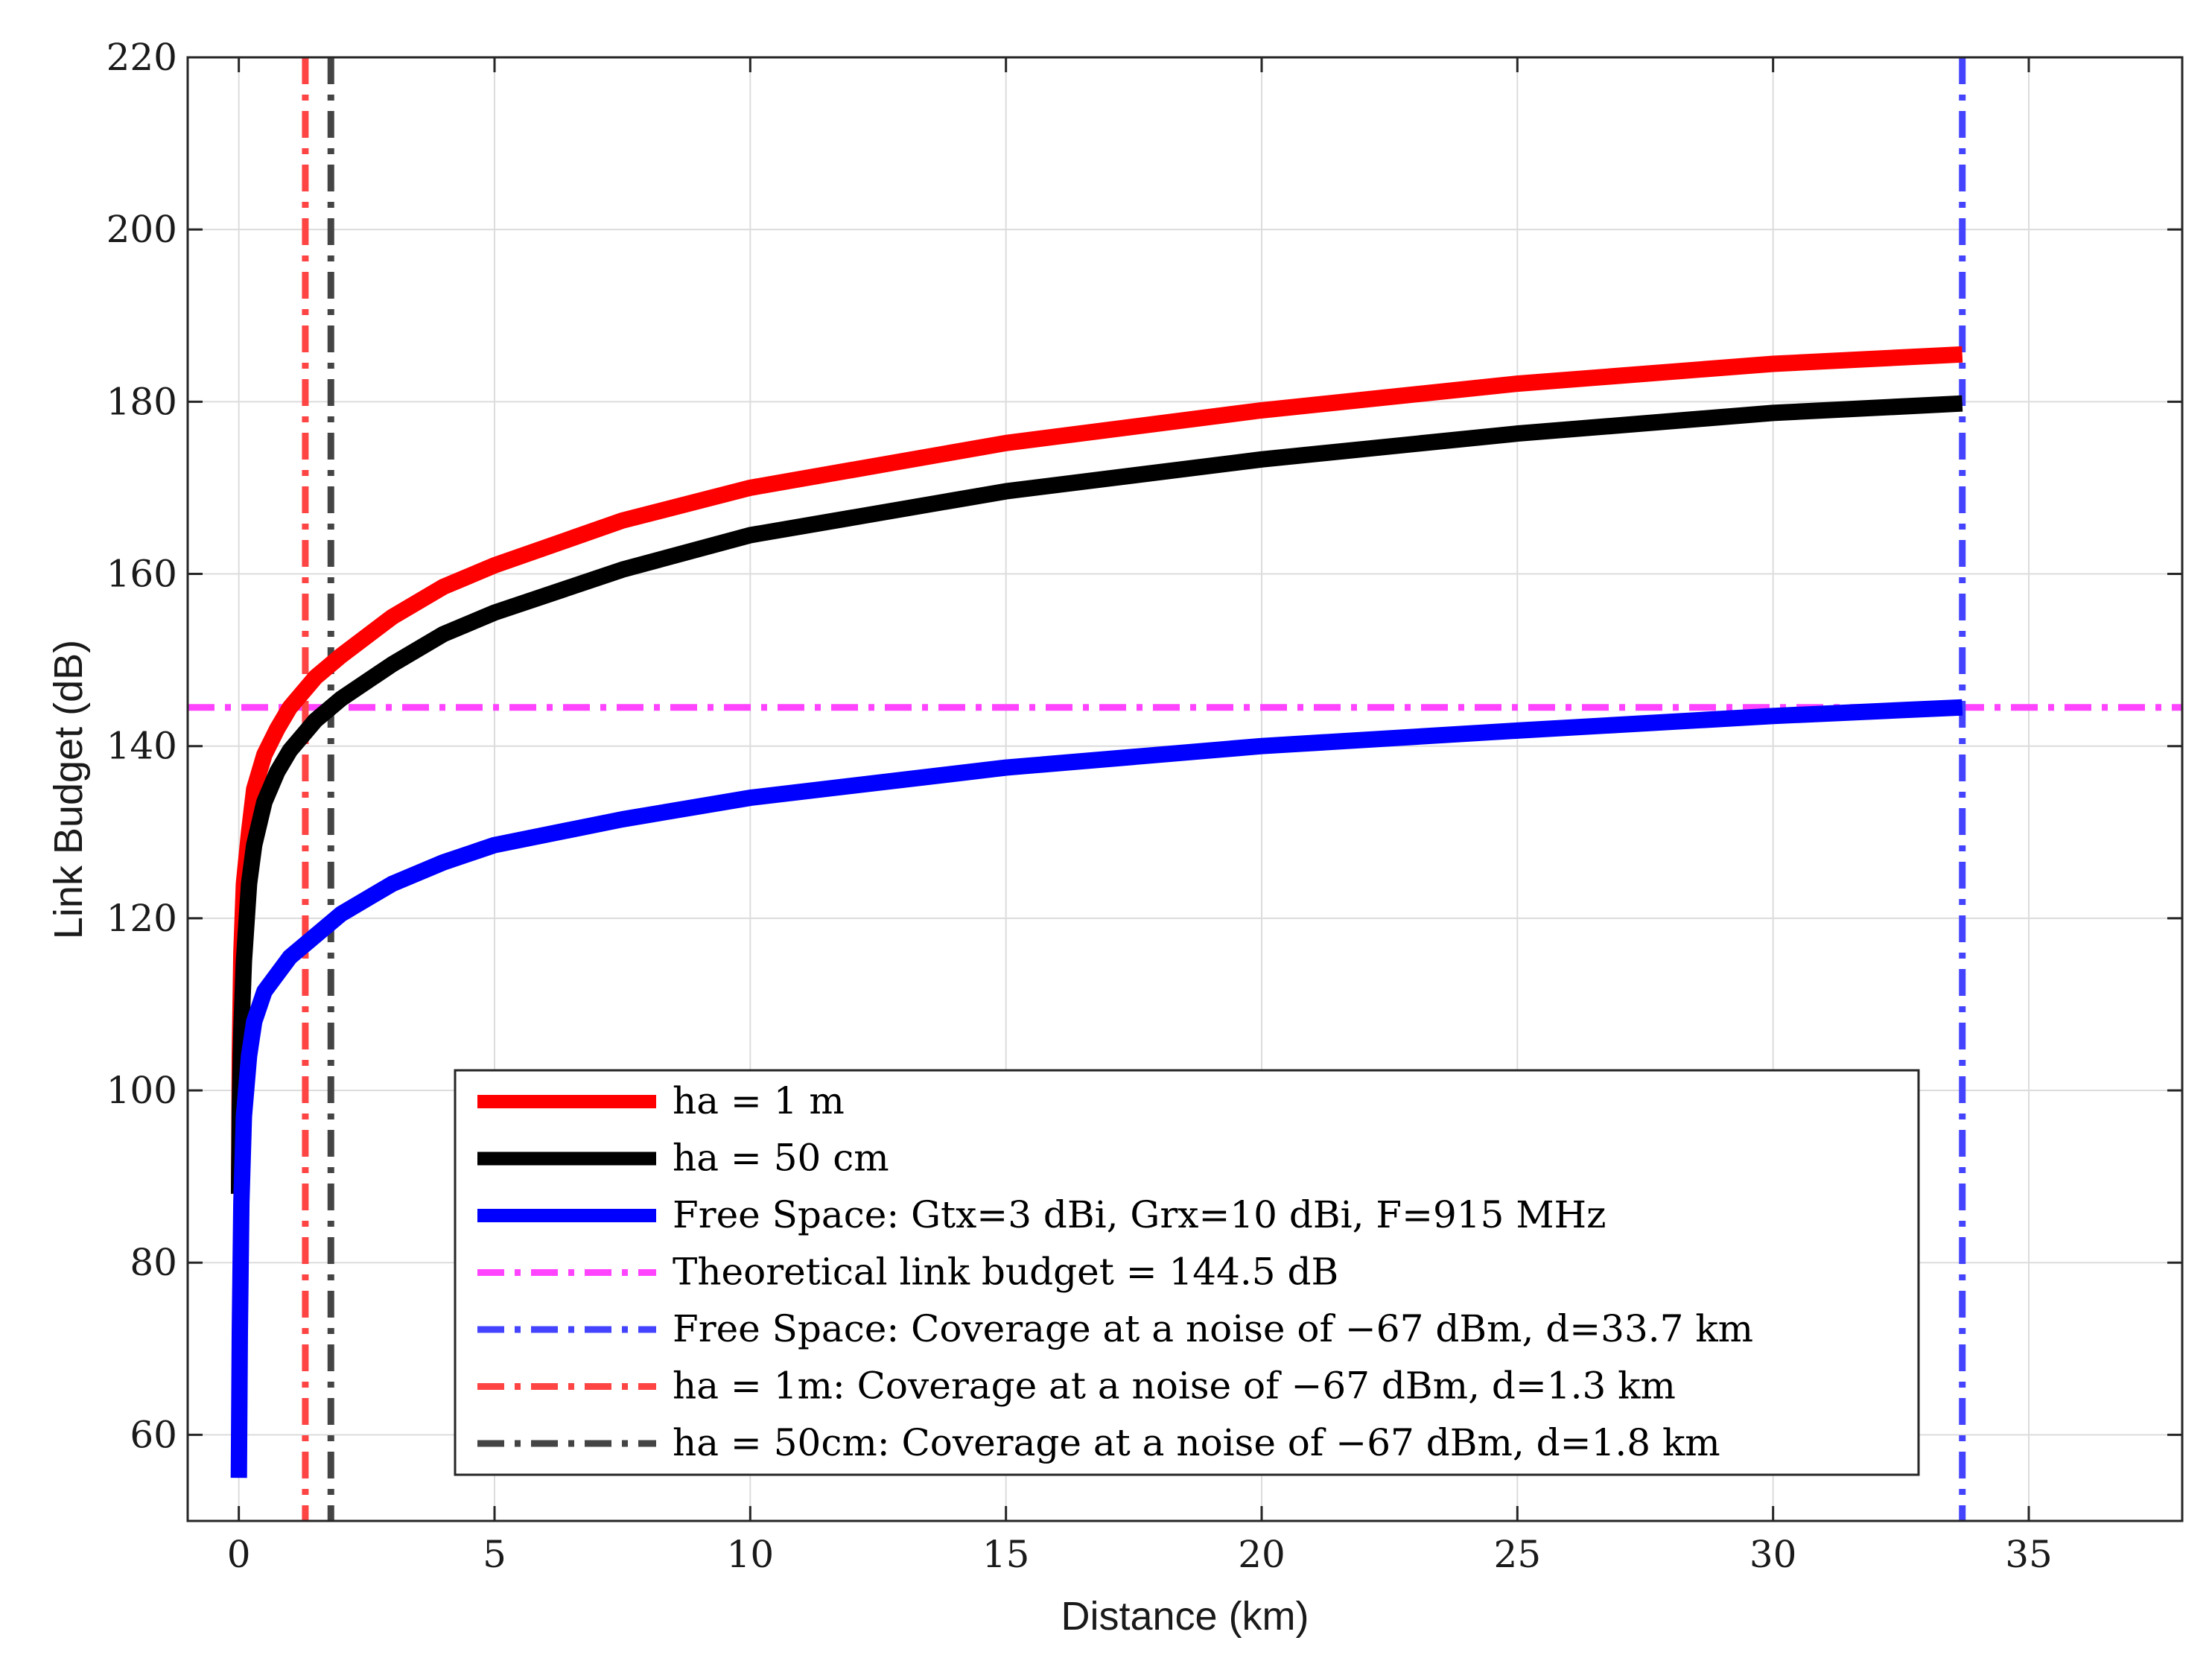 This screenshot has width=2212, height=1655. What do you see at coordinates (1185, 1616) in the screenshot?
I see `x-axis-label: Distance (km)` at bounding box center [1185, 1616].